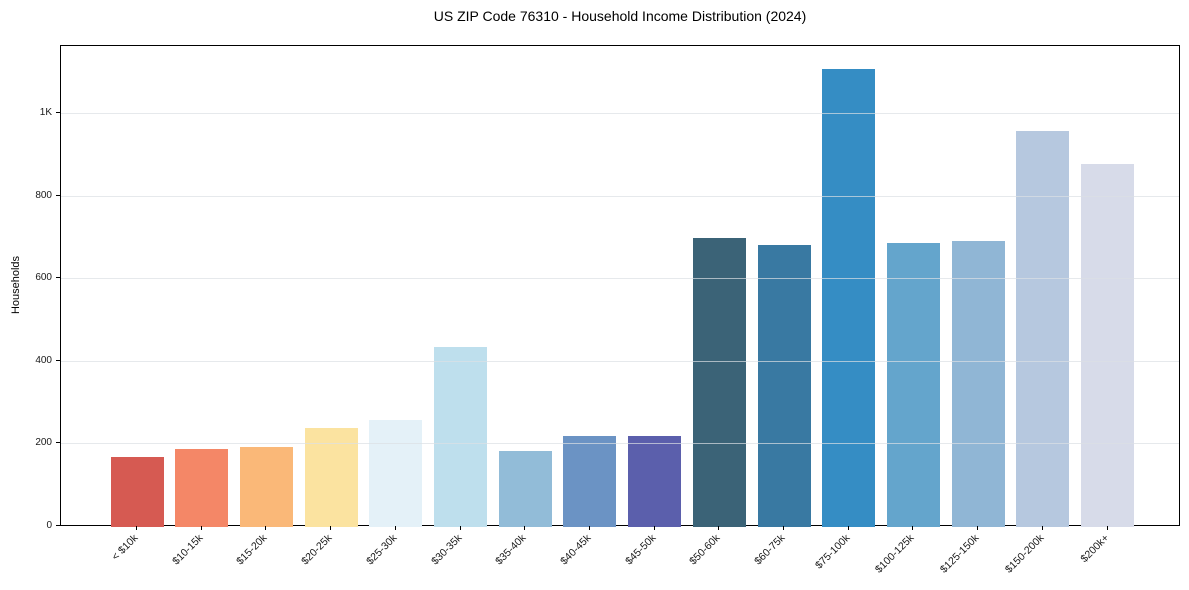 The image size is (1189, 590). I want to click on y-tick-label: 600, so click(43, 278).